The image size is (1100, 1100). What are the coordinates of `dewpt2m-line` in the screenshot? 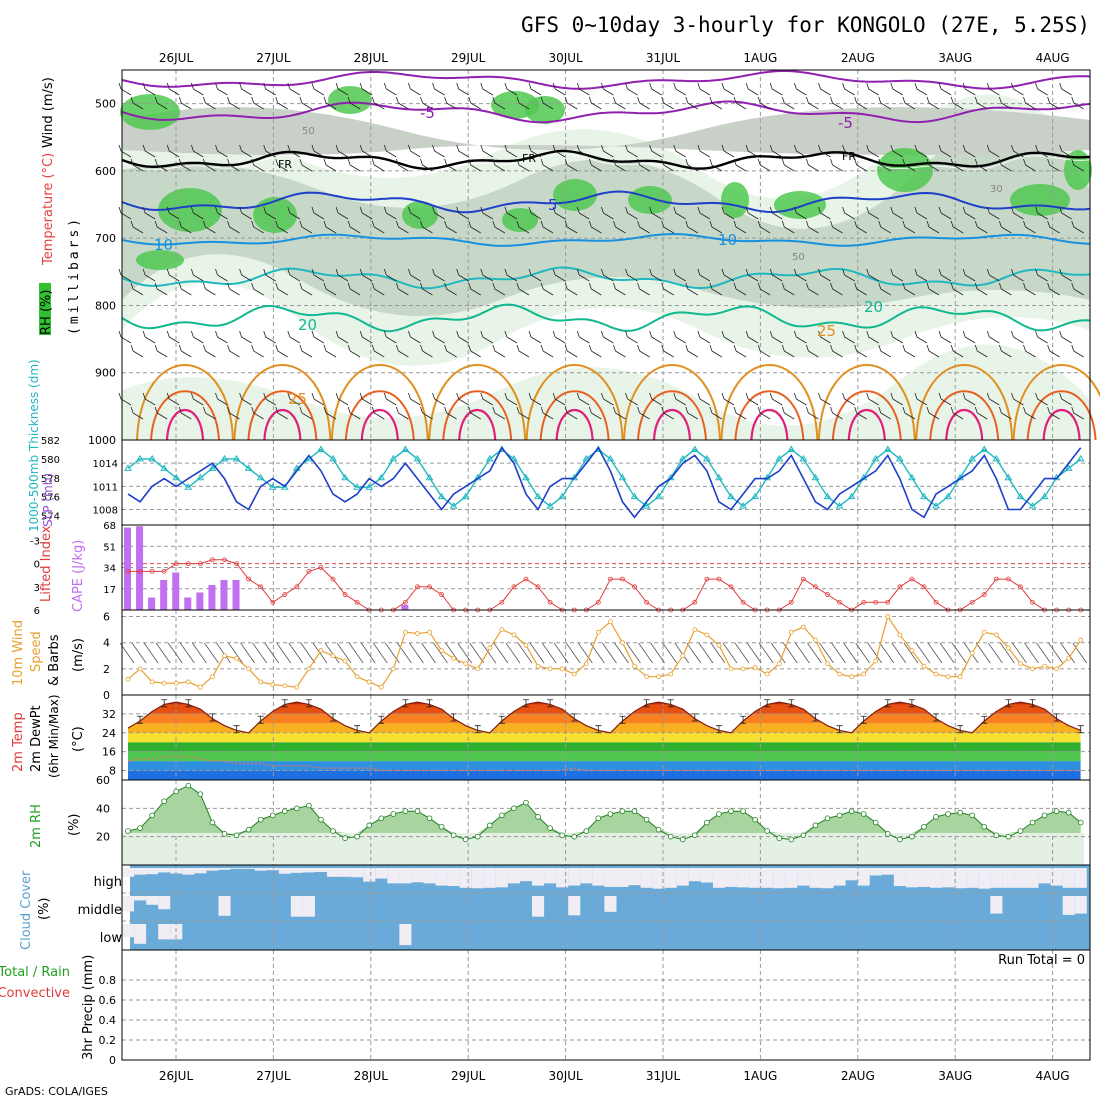 It's located at (604, 763).